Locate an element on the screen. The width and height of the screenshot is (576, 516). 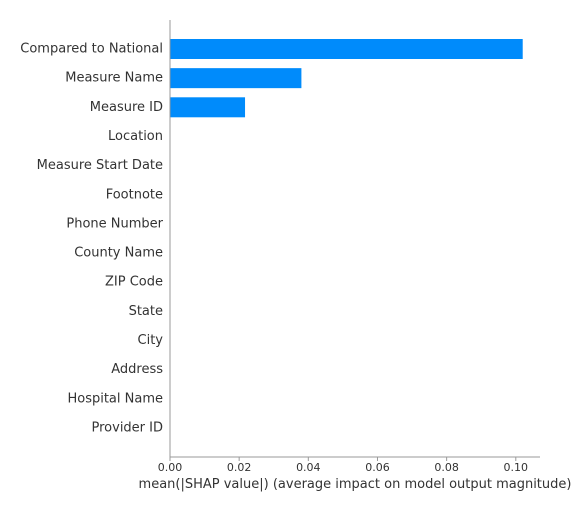
bars-layer is located at coordinates (346, 78).